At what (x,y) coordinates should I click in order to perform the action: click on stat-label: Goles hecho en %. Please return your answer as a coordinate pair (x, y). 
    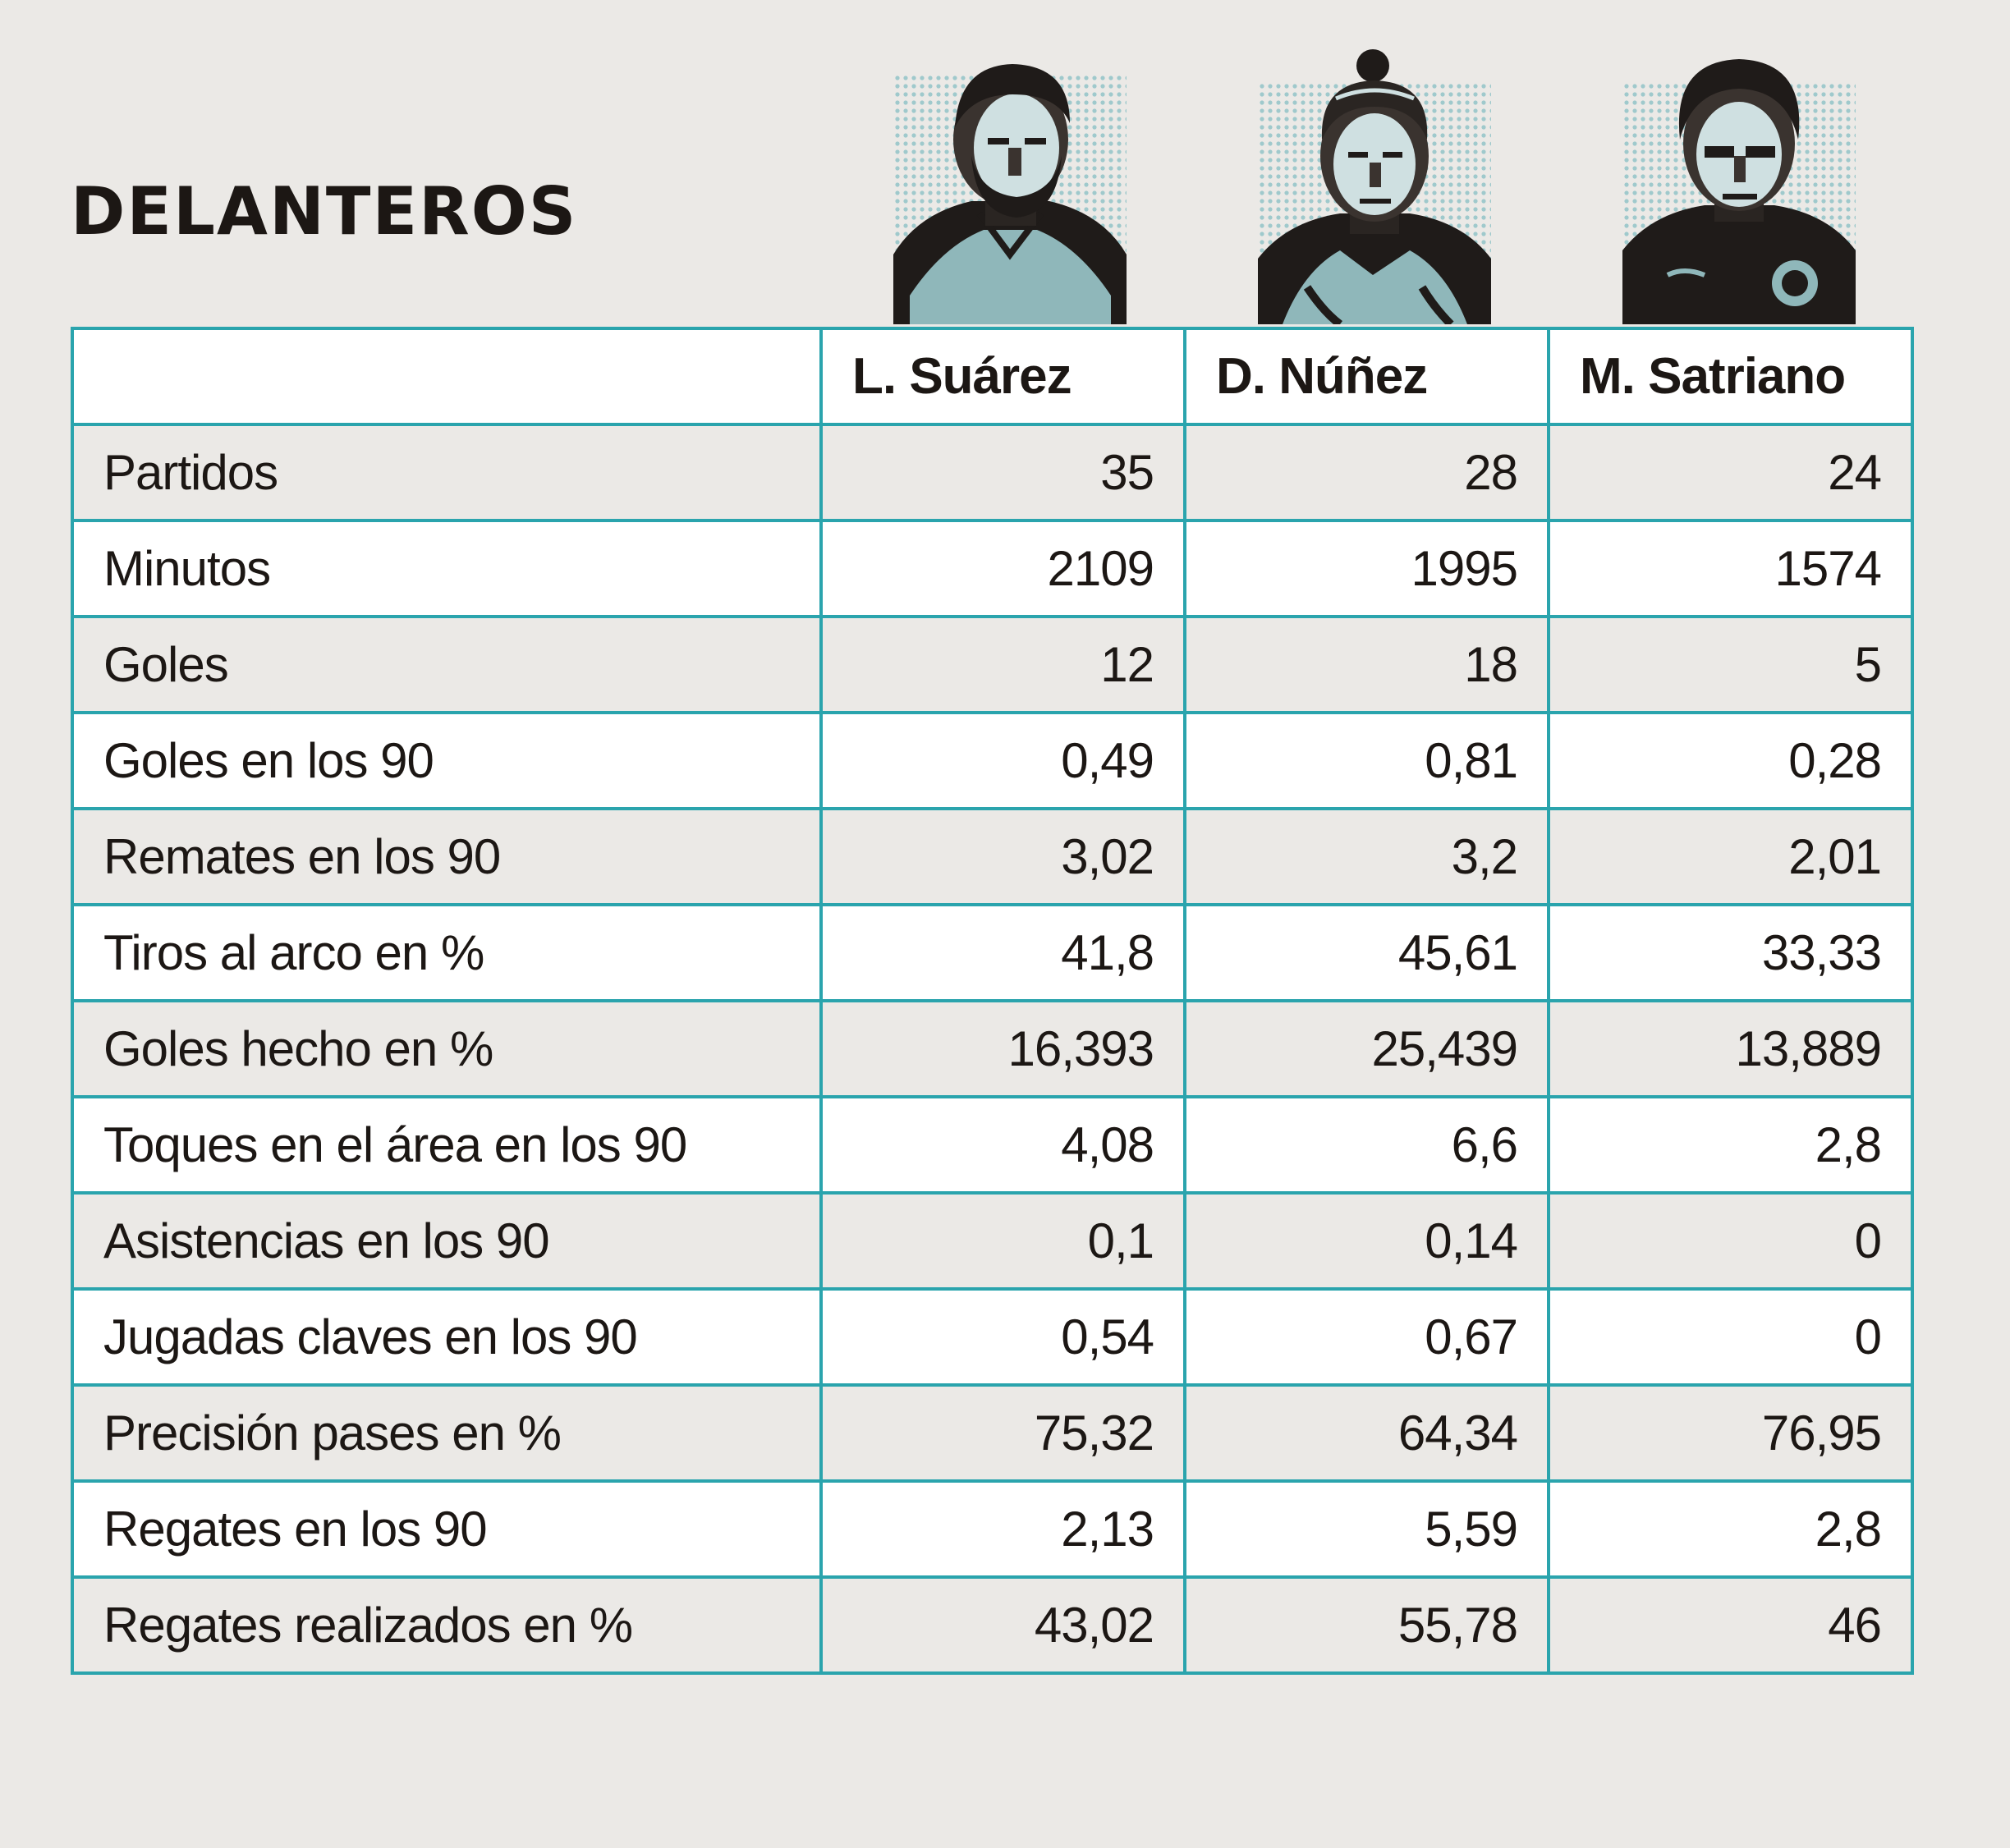
    Looking at the image, I should click on (447, 1048).